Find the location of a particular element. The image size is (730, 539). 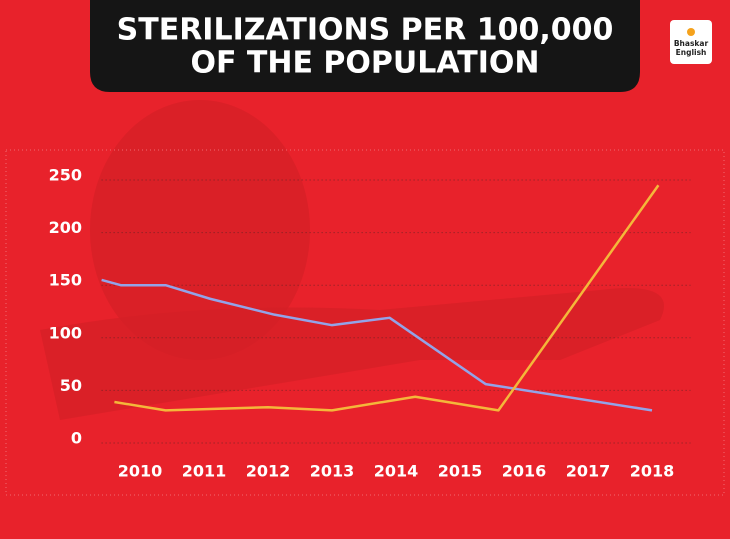

y-tick-label: 50 is located at coordinates (71, 385).